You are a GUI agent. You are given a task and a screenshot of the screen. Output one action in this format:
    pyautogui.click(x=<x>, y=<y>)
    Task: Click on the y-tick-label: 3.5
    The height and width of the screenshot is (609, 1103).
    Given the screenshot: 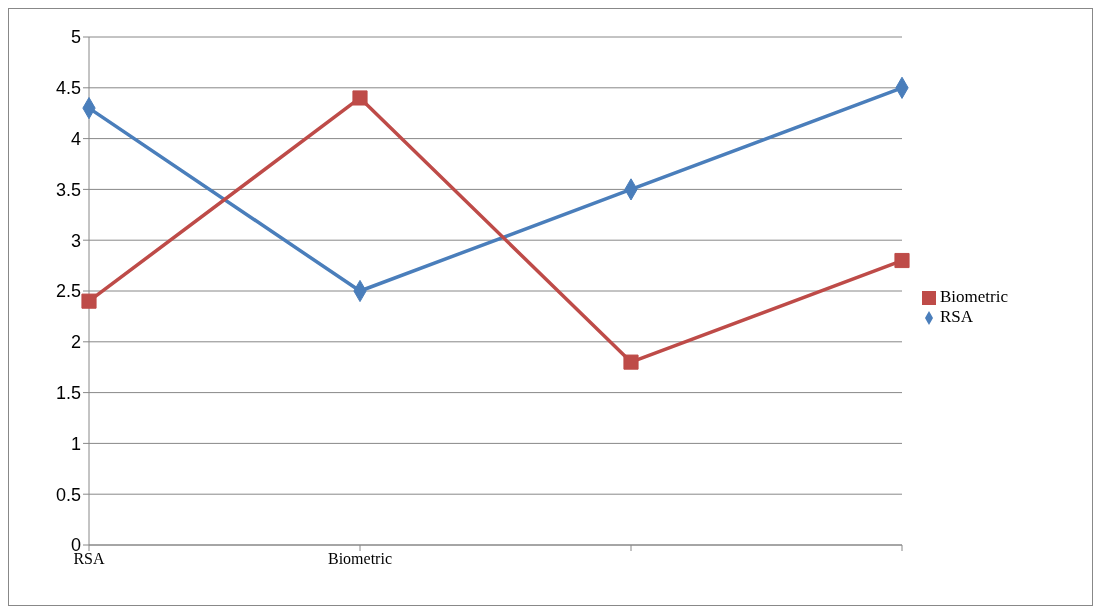 What is the action you would take?
    pyautogui.click(x=68, y=189)
    